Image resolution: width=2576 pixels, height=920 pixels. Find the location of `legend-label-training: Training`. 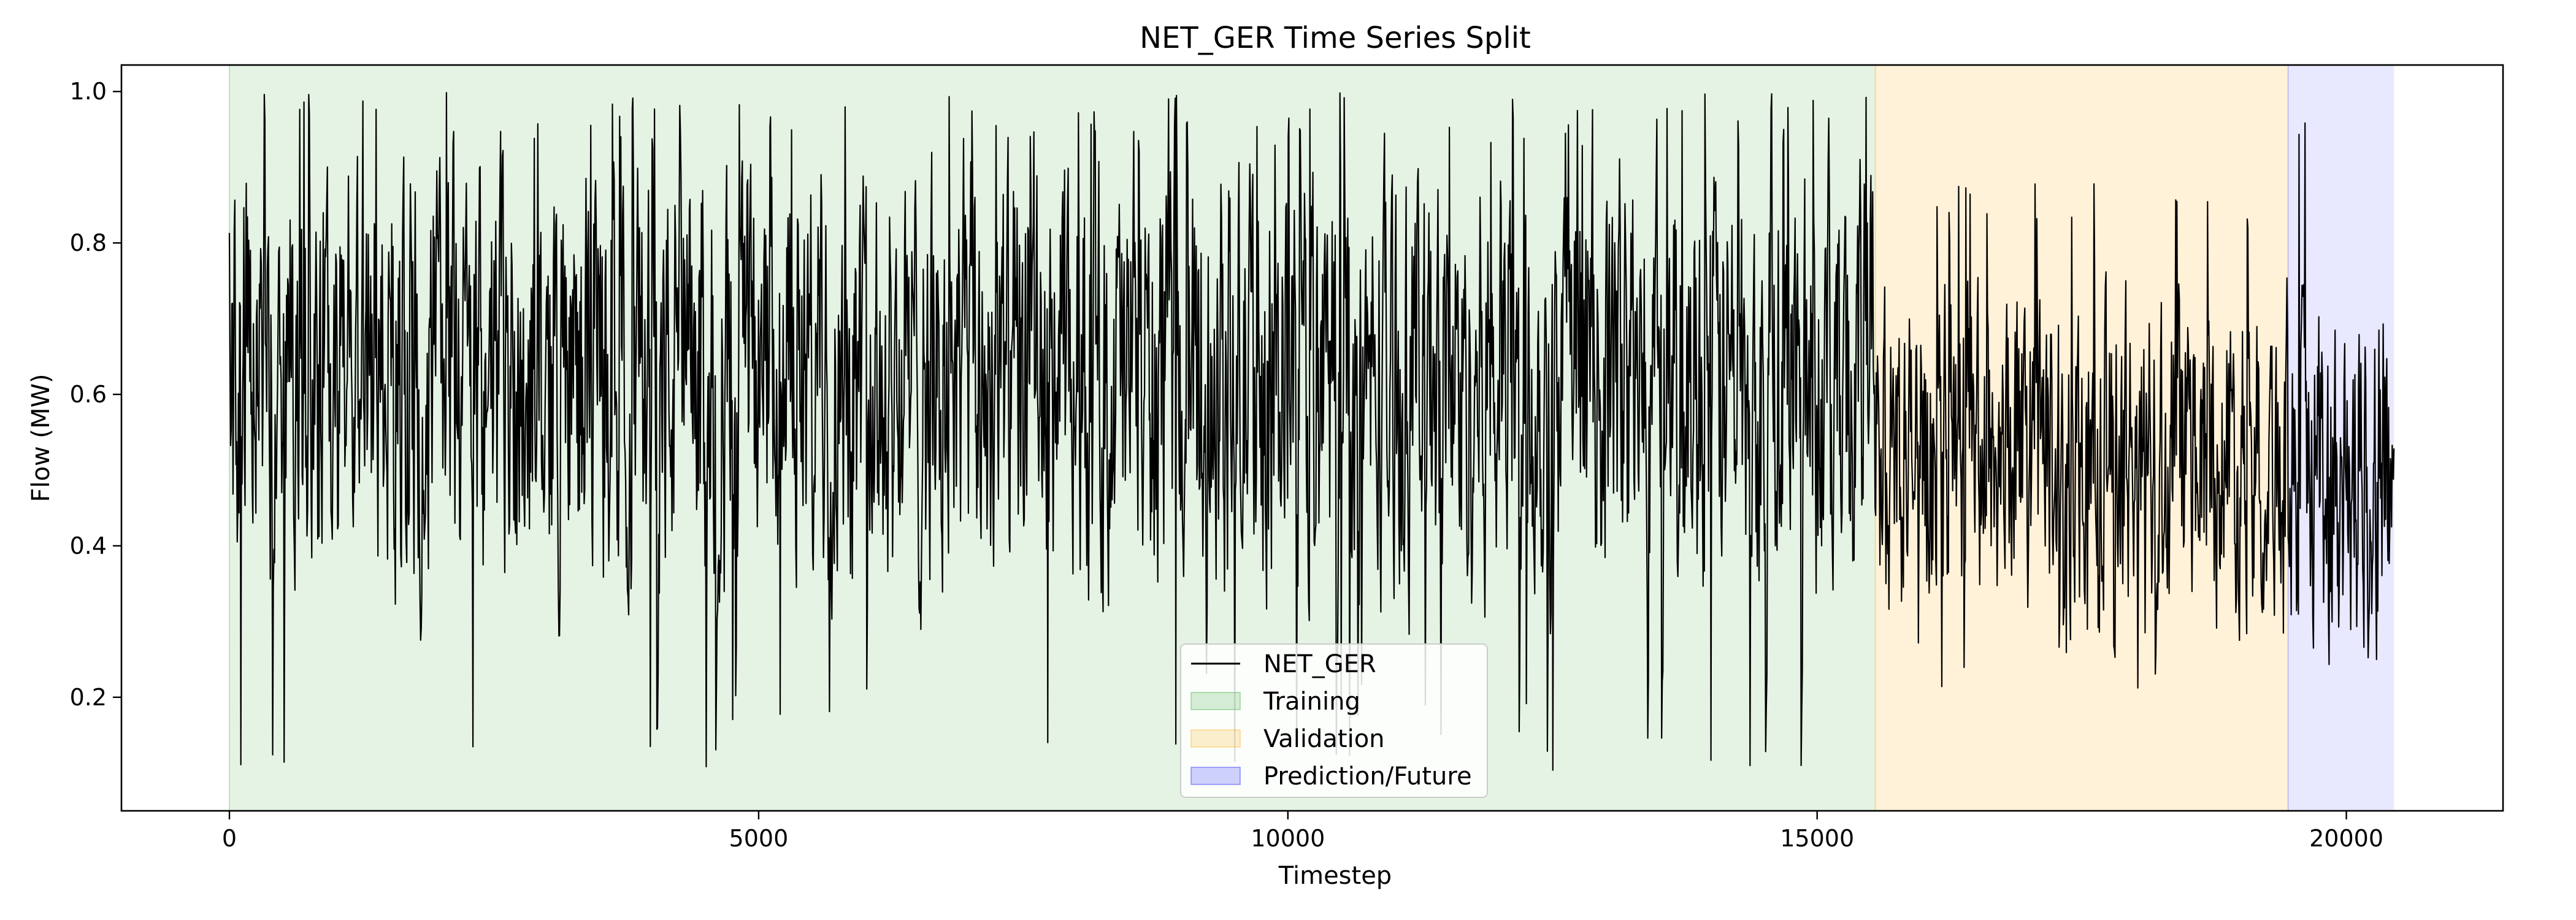

legend-label-training: Training is located at coordinates (1311, 702).